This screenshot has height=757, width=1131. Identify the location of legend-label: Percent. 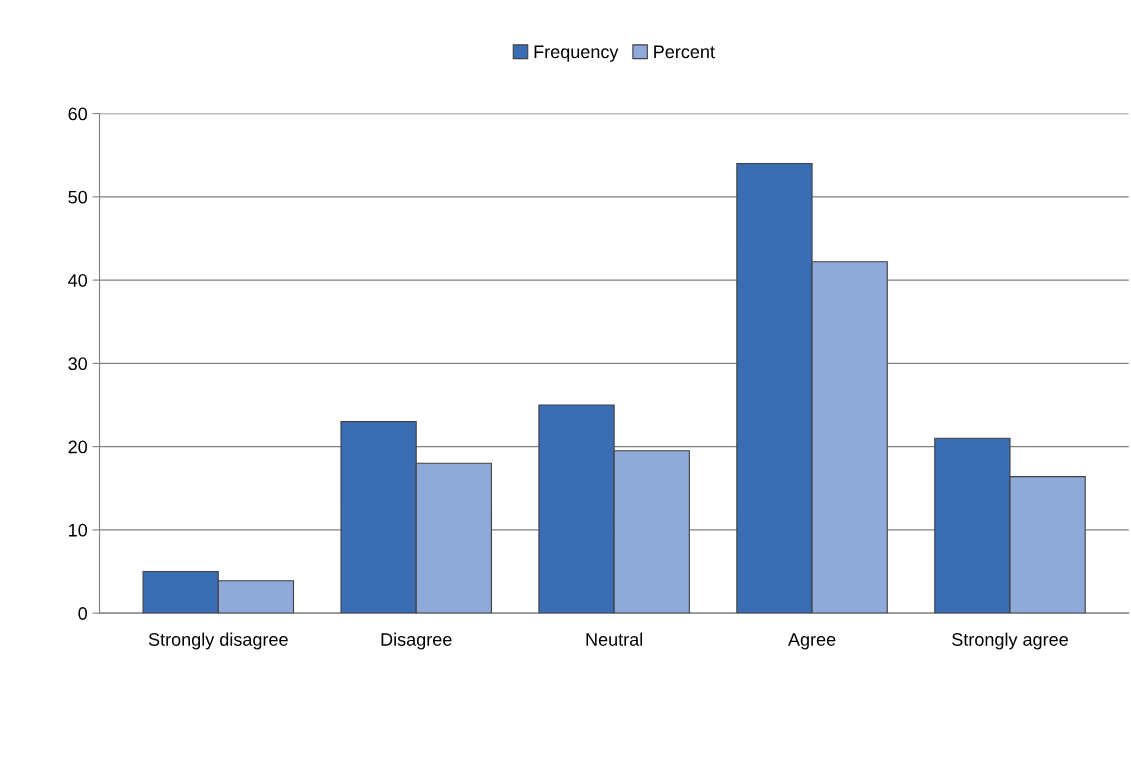
(684, 52).